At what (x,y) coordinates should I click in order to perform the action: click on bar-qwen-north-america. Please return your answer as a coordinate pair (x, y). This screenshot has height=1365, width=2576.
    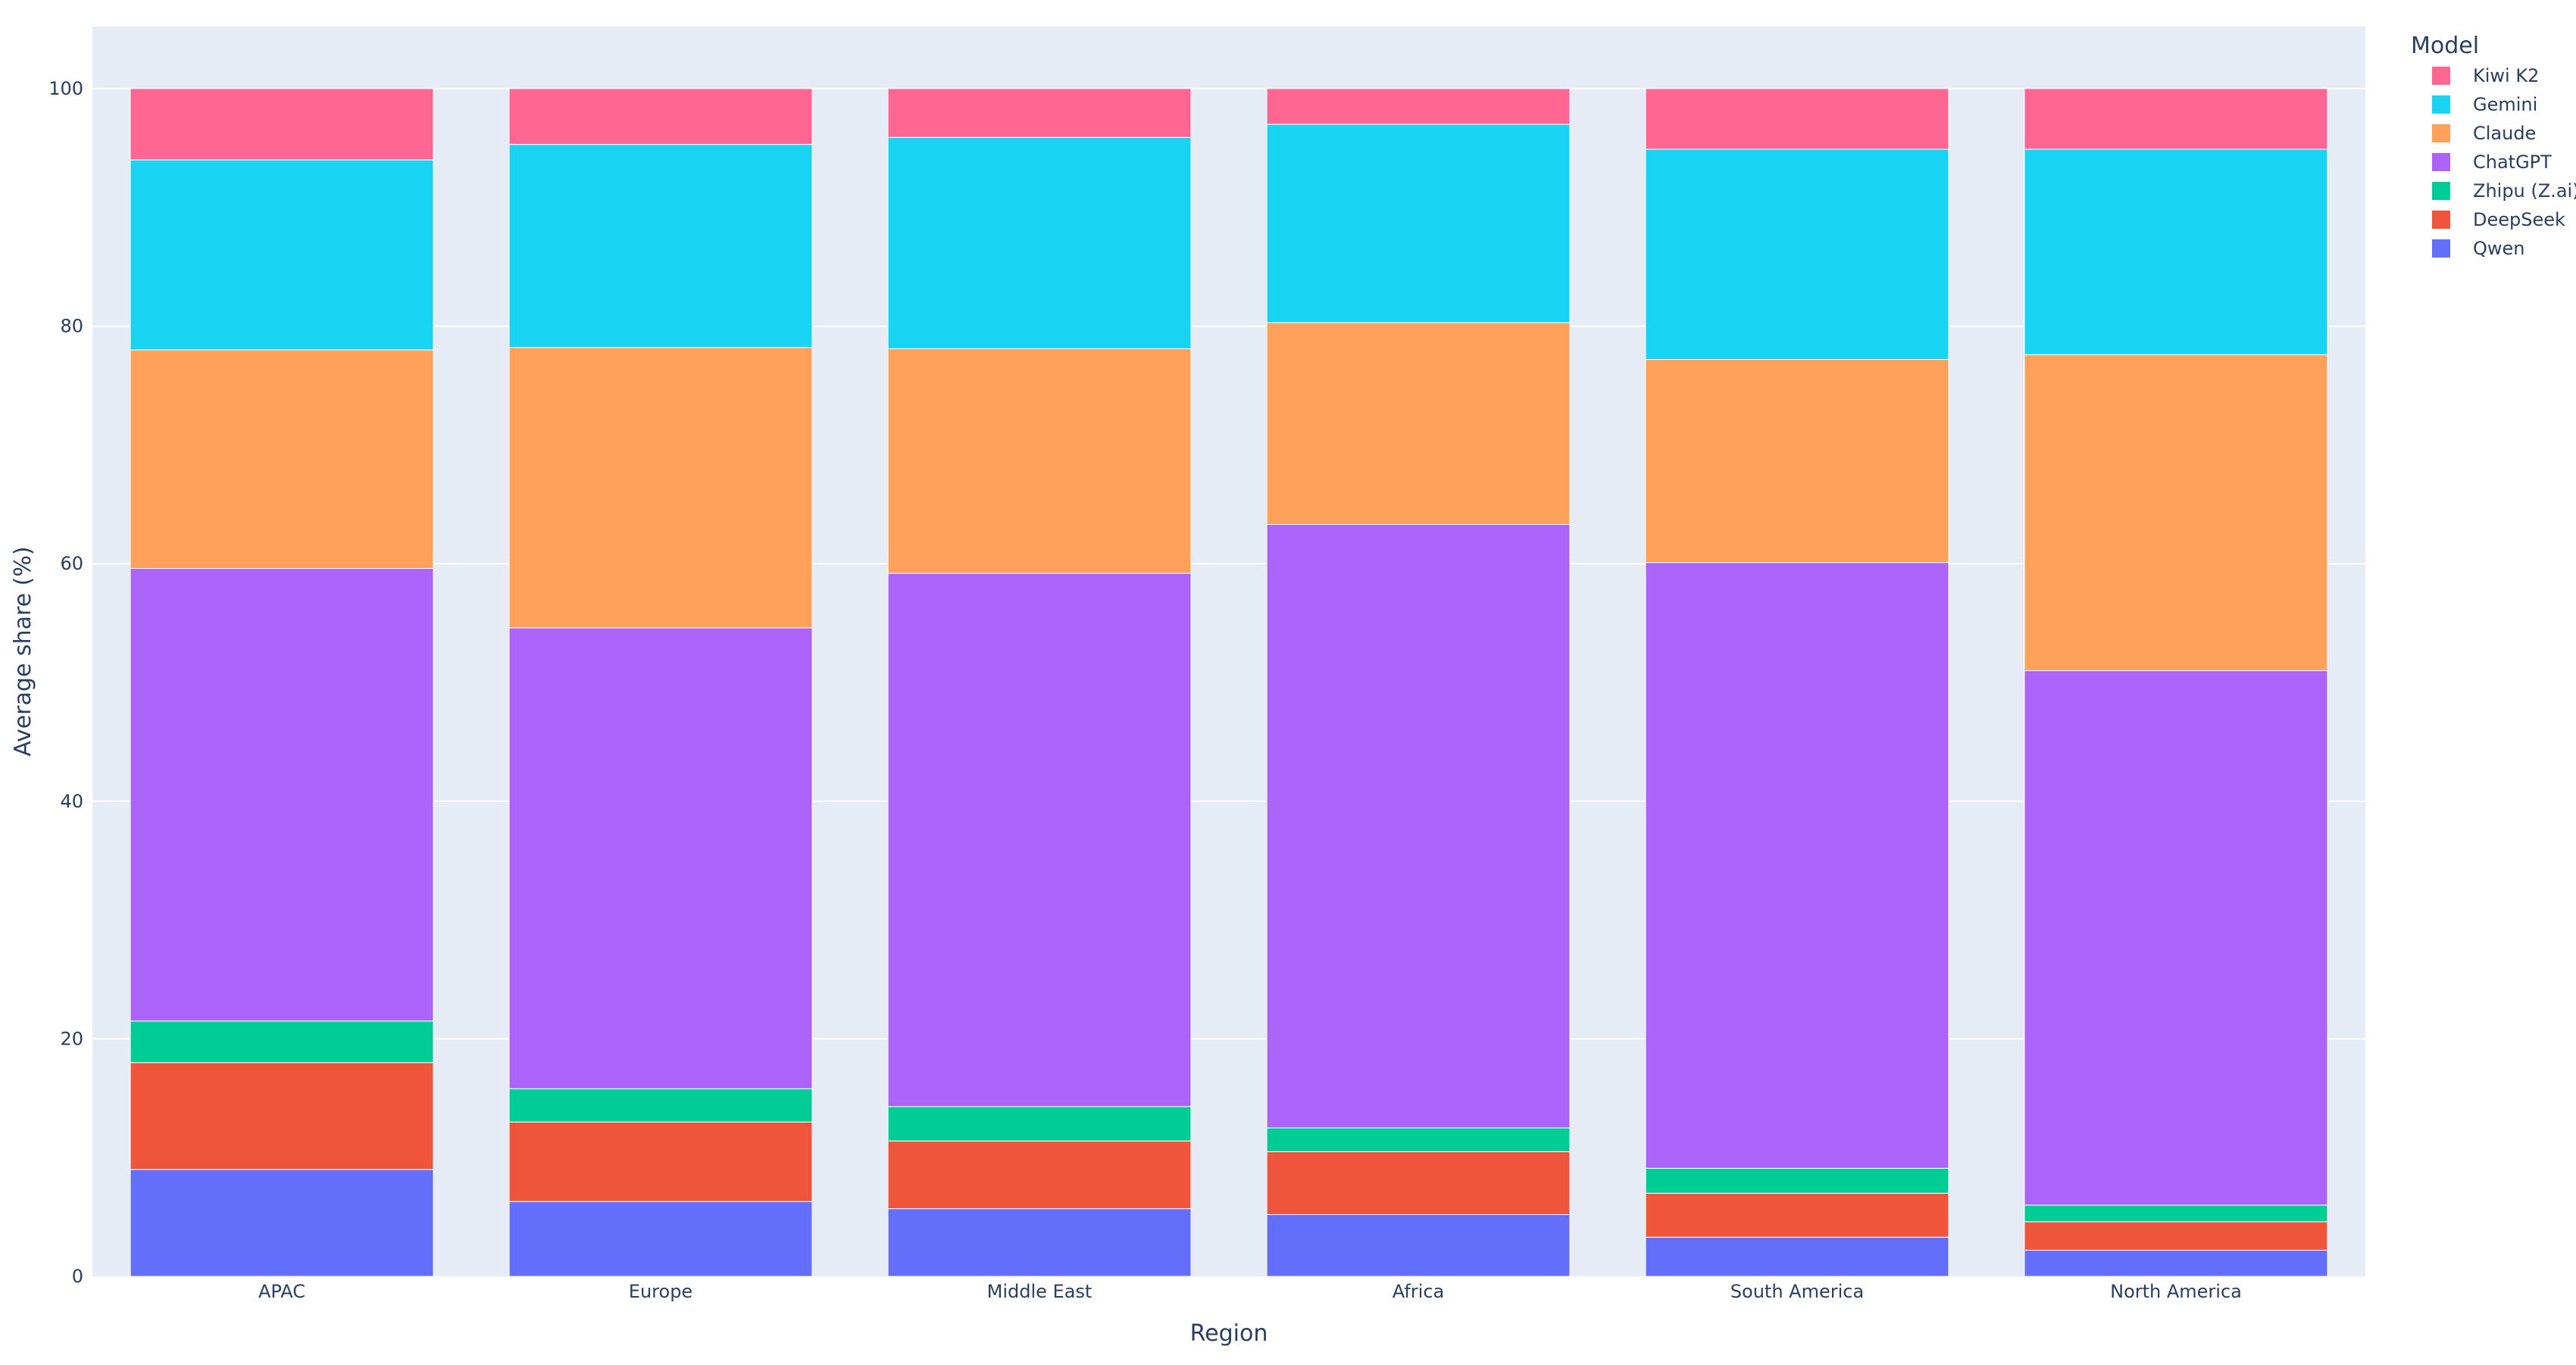
    Looking at the image, I should click on (2176, 1263).